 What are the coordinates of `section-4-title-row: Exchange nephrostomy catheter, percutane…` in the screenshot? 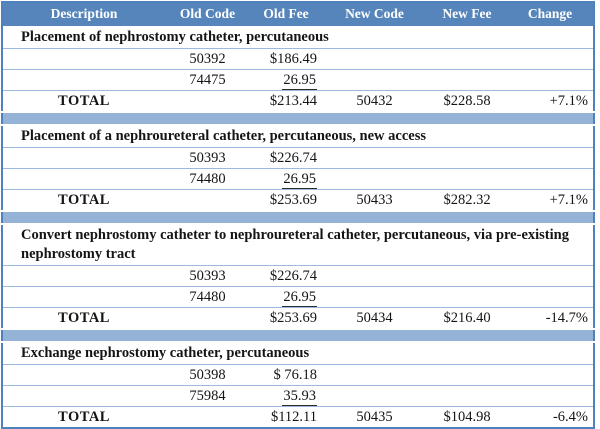 It's located at (298, 353).